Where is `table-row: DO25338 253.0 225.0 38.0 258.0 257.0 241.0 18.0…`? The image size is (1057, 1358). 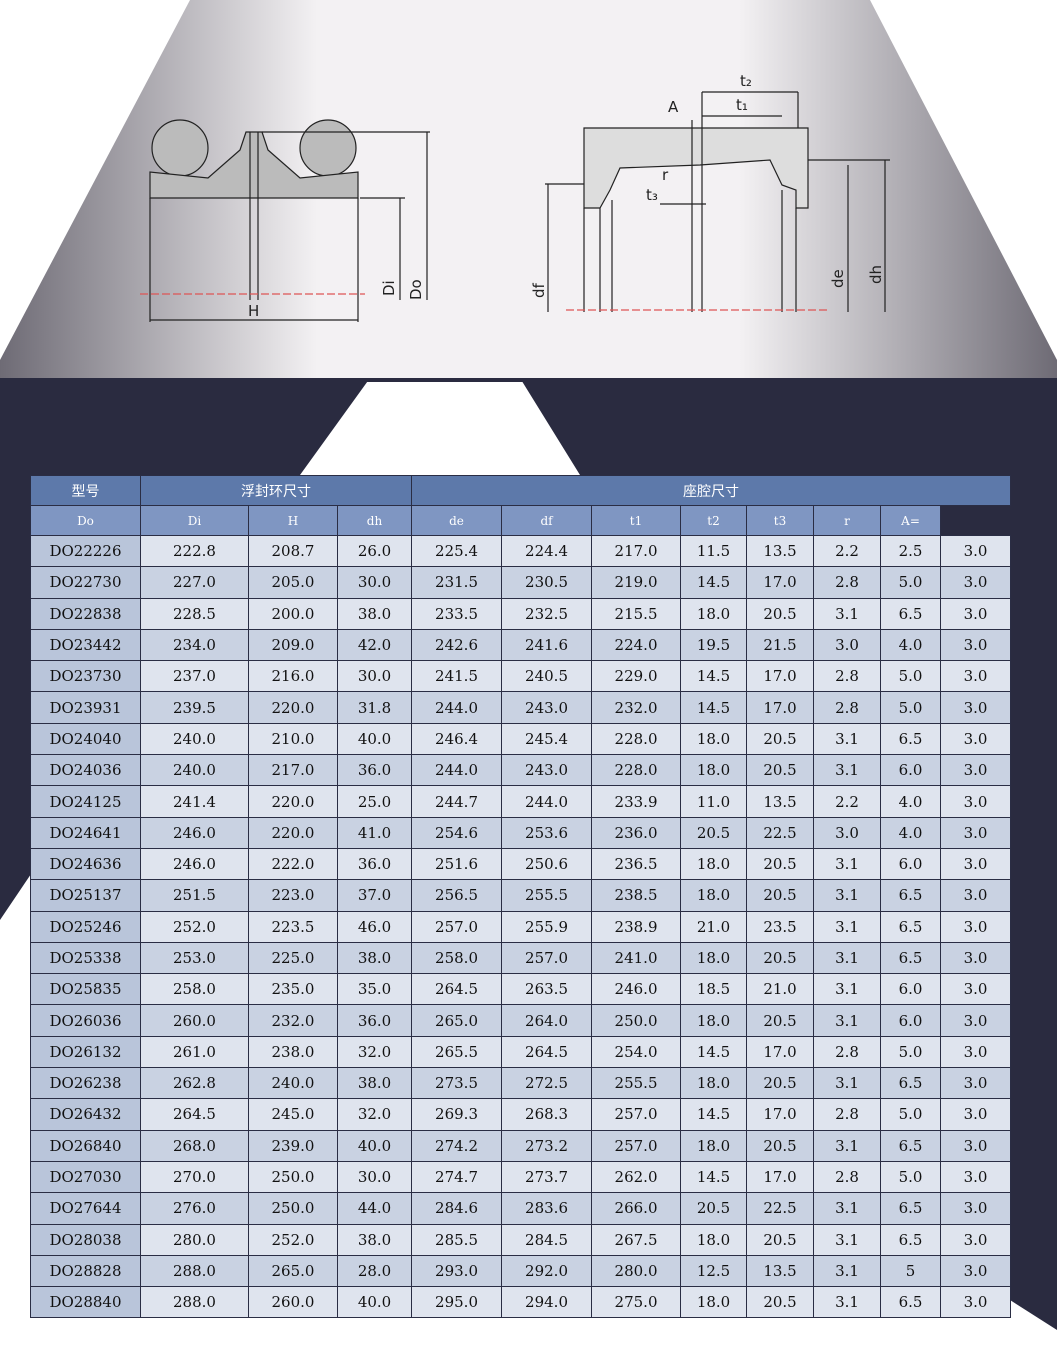 table-row: DO25338 253.0 225.0 38.0 258.0 257.0 241.0 18.0… is located at coordinates (521, 958).